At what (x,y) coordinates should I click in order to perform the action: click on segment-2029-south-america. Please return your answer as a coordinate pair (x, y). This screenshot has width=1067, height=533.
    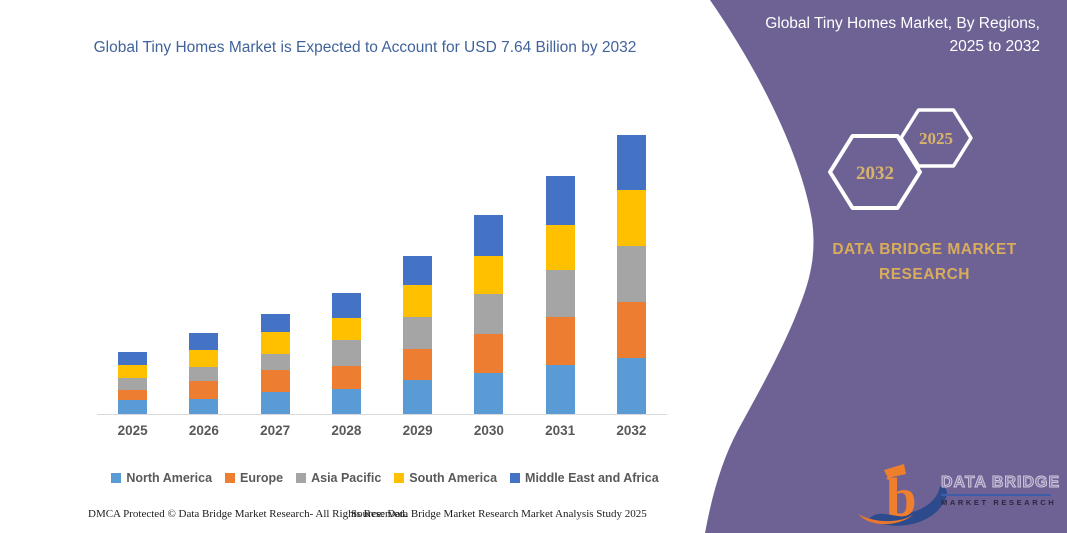
    Looking at the image, I should click on (418, 301).